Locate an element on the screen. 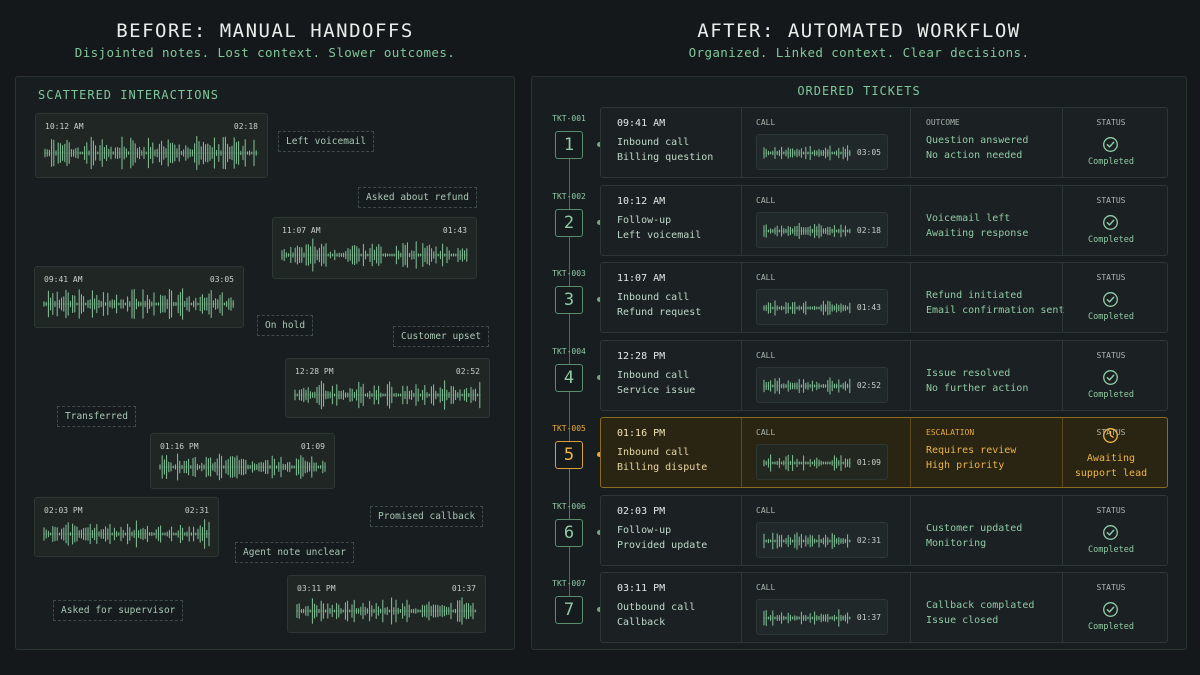 The height and width of the screenshot is (675, 1200). call-recording: 01:37 is located at coordinates (822, 617).